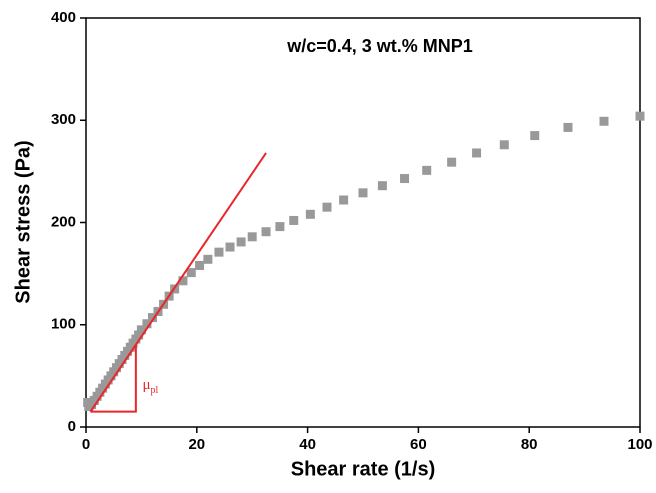 The width and height of the screenshot is (656, 493). What do you see at coordinates (63, 119) in the screenshot?
I see `y-tick-label: 300` at bounding box center [63, 119].